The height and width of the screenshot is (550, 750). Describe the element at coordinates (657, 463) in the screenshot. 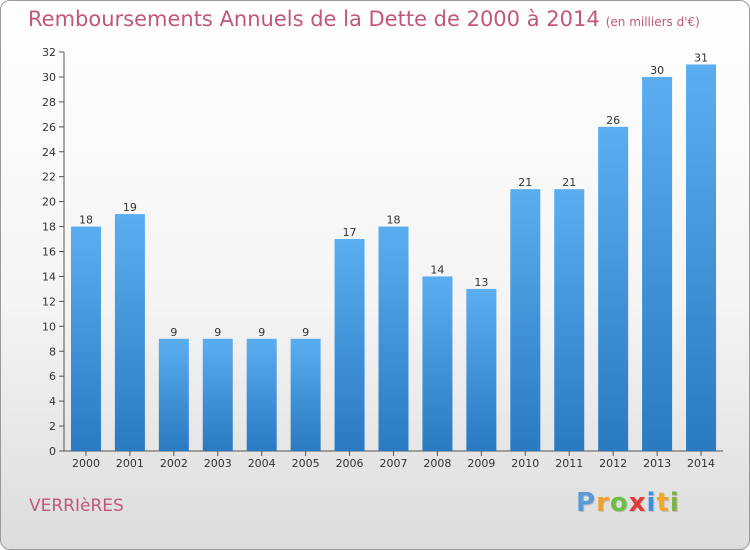

I see `x-tick-label: 2013` at that location.